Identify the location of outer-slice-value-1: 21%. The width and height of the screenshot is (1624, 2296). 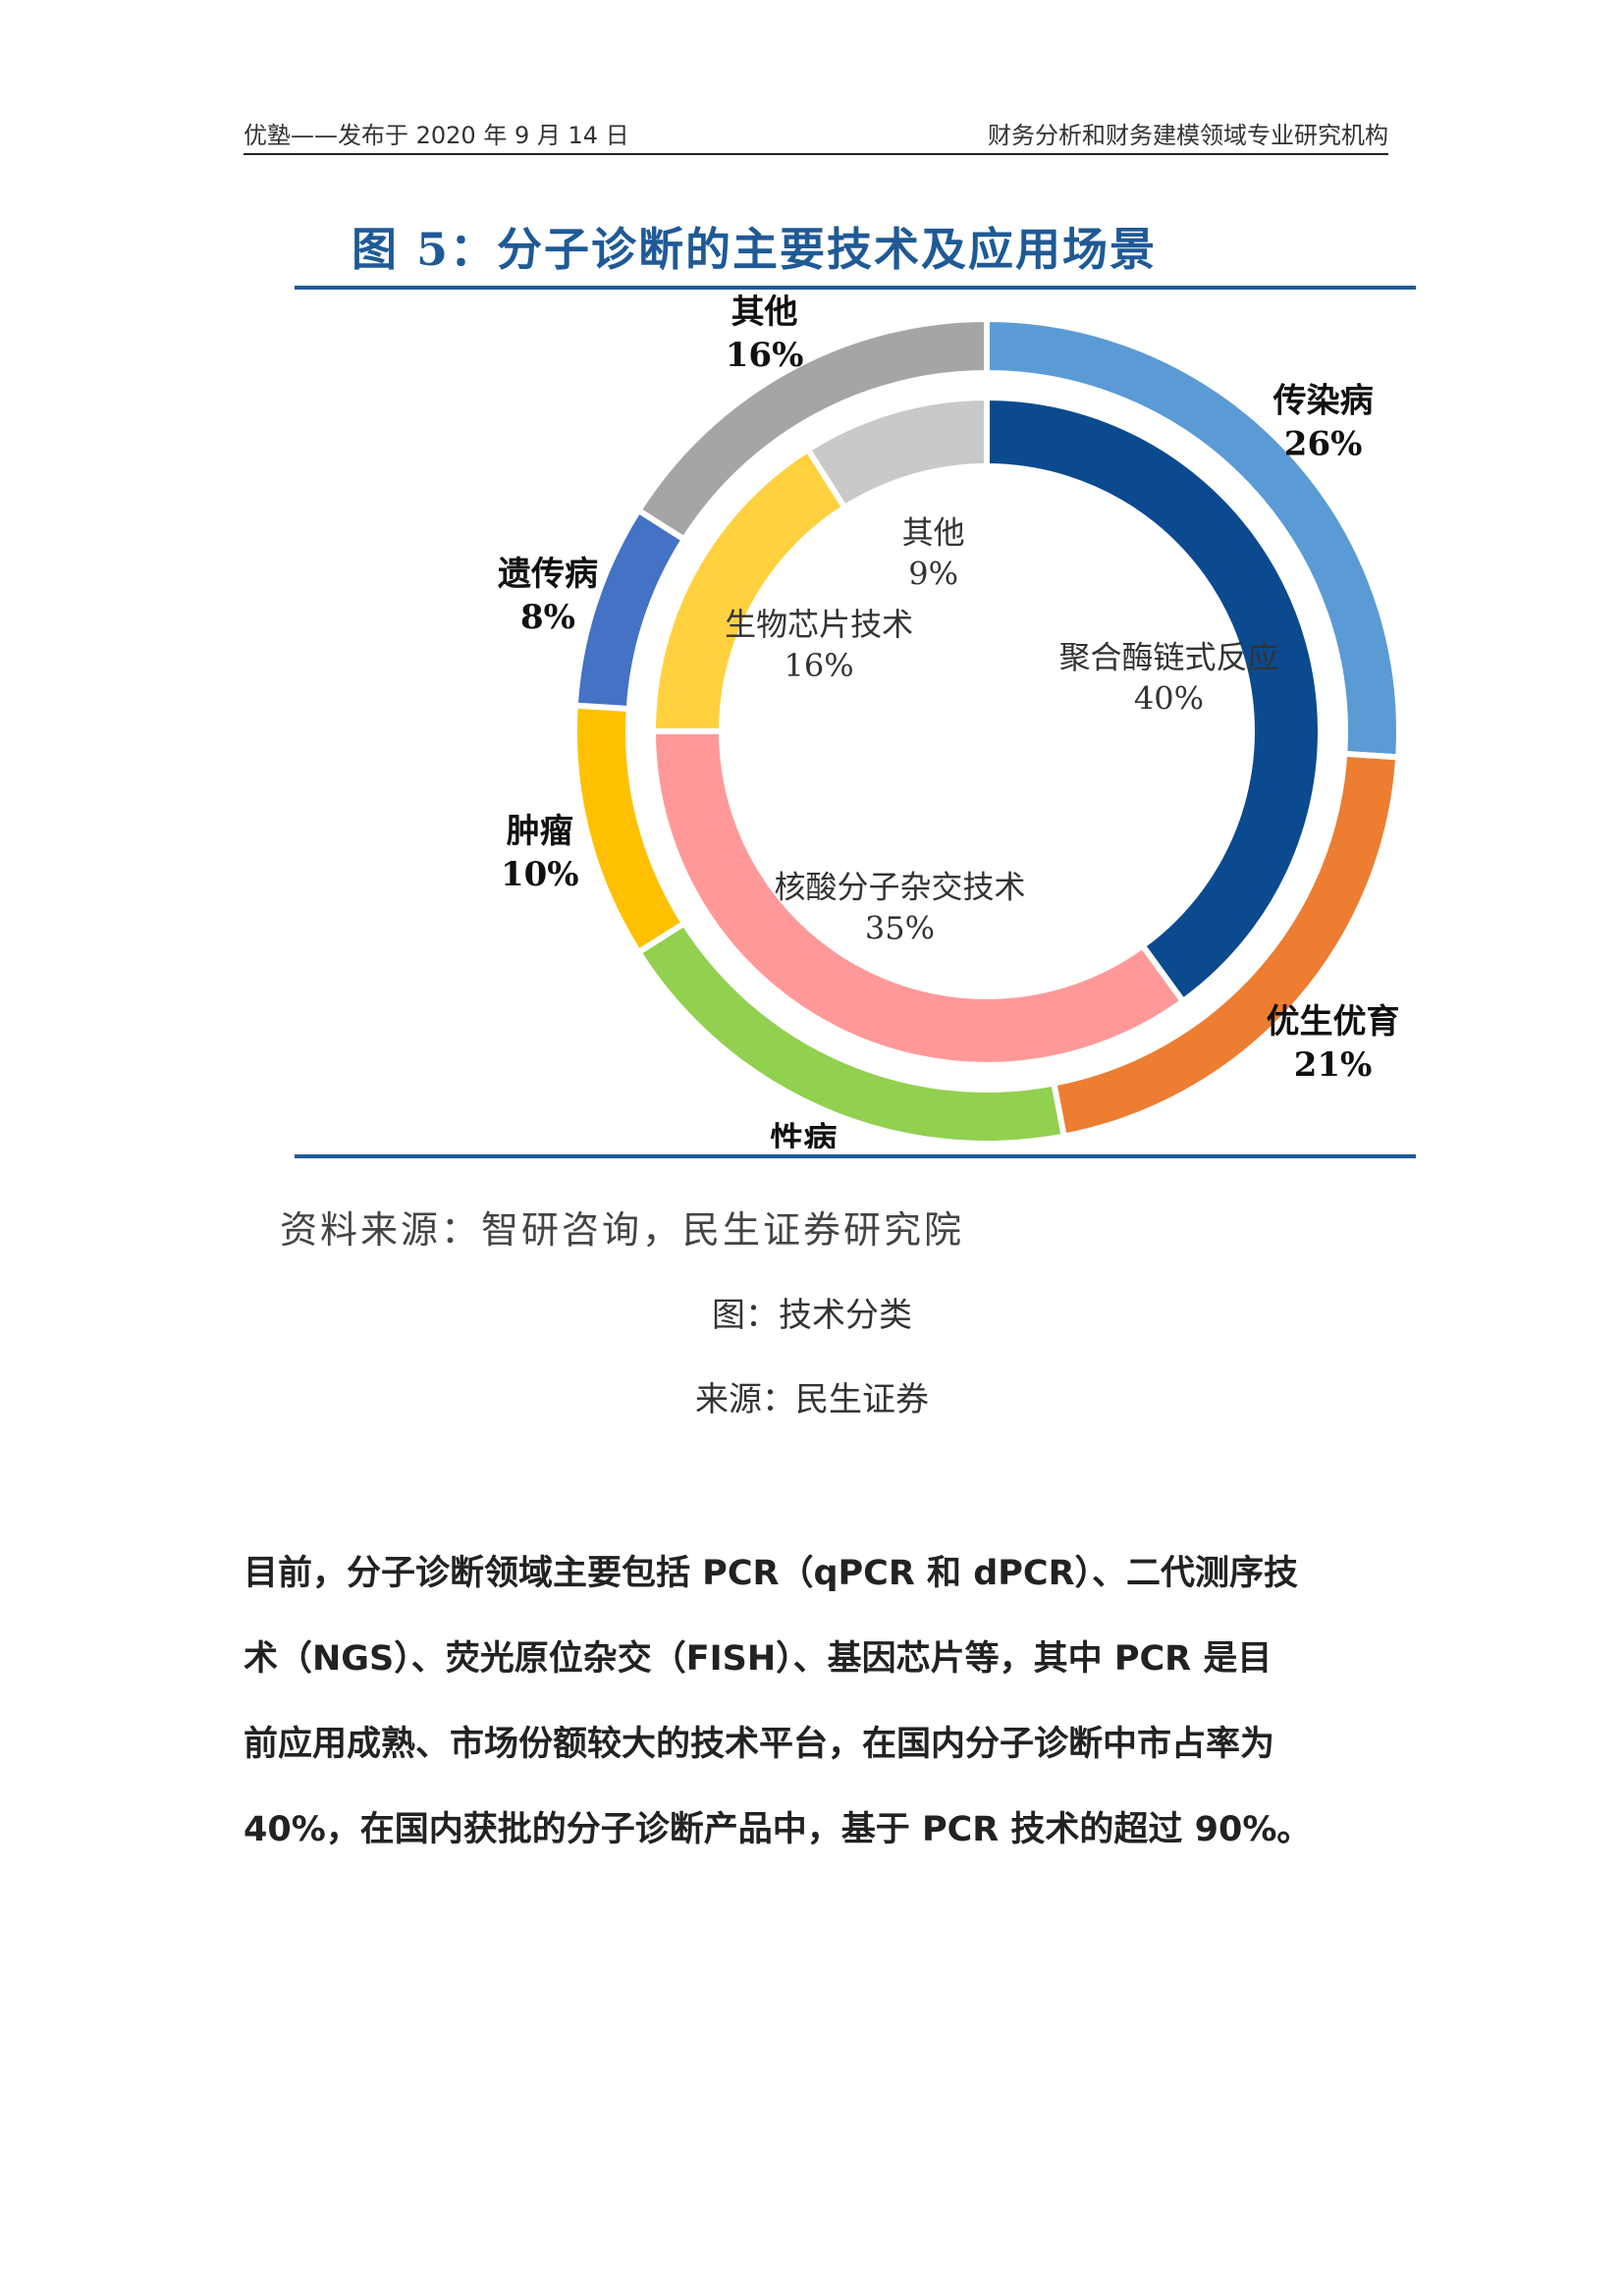
(1333, 1065).